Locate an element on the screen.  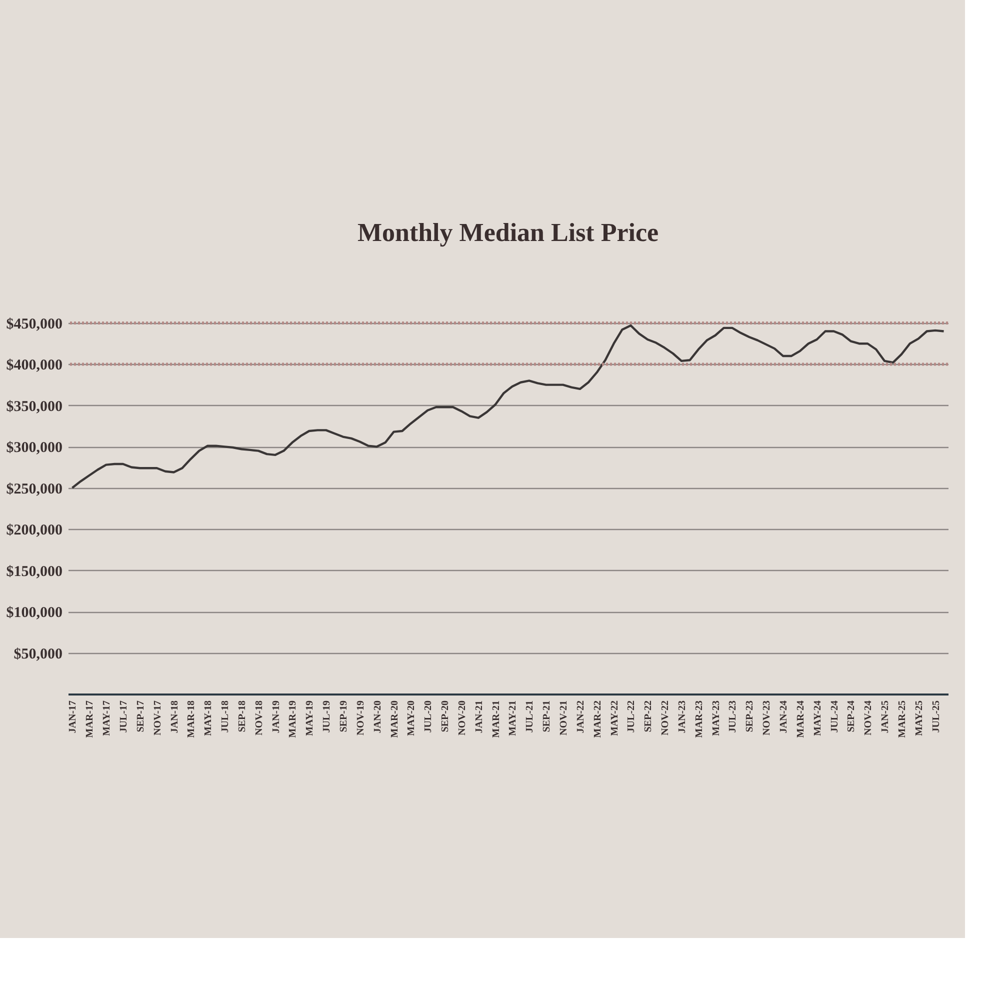
x-tick-label: NOV-24 is located at coordinates (868, 718).